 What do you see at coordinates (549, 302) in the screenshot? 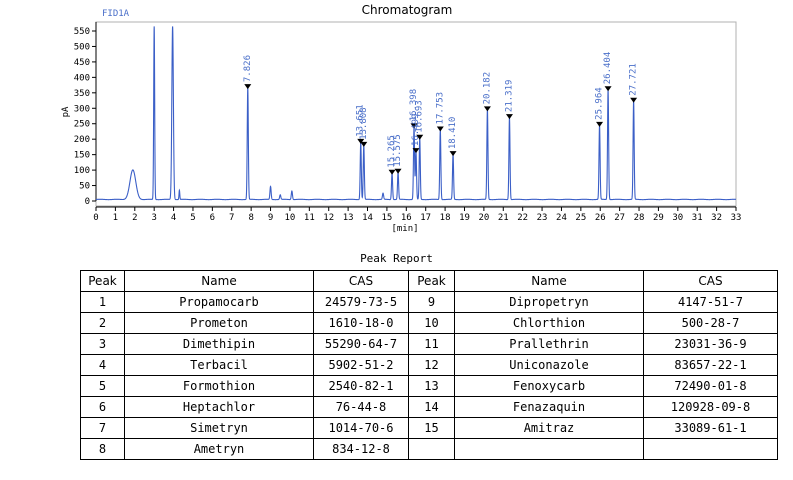
I see `table-cell: Dipropetryn` at bounding box center [549, 302].